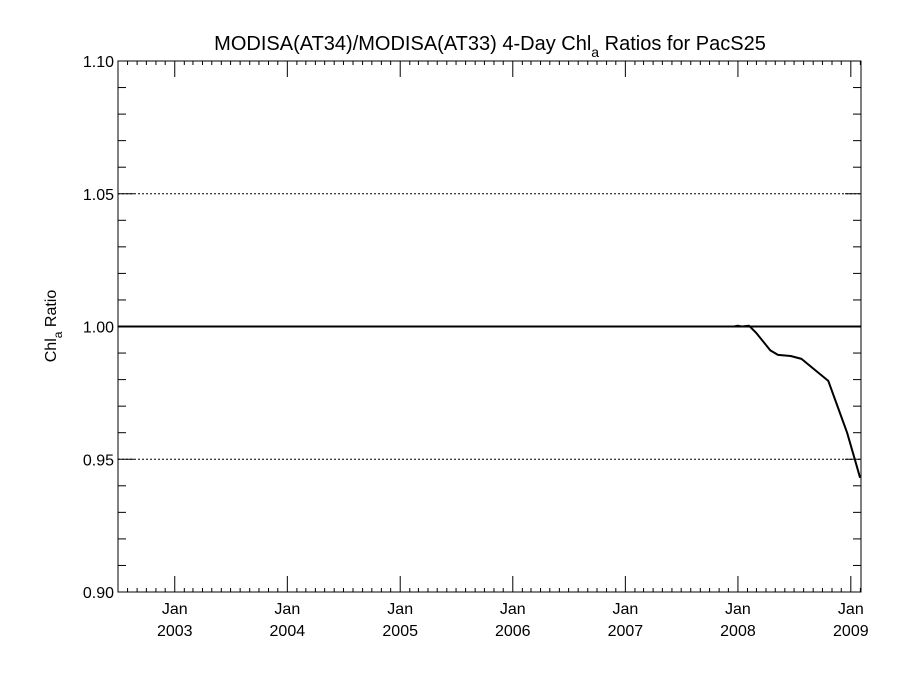  I want to click on y-tick-label: 1.05, so click(98, 195).